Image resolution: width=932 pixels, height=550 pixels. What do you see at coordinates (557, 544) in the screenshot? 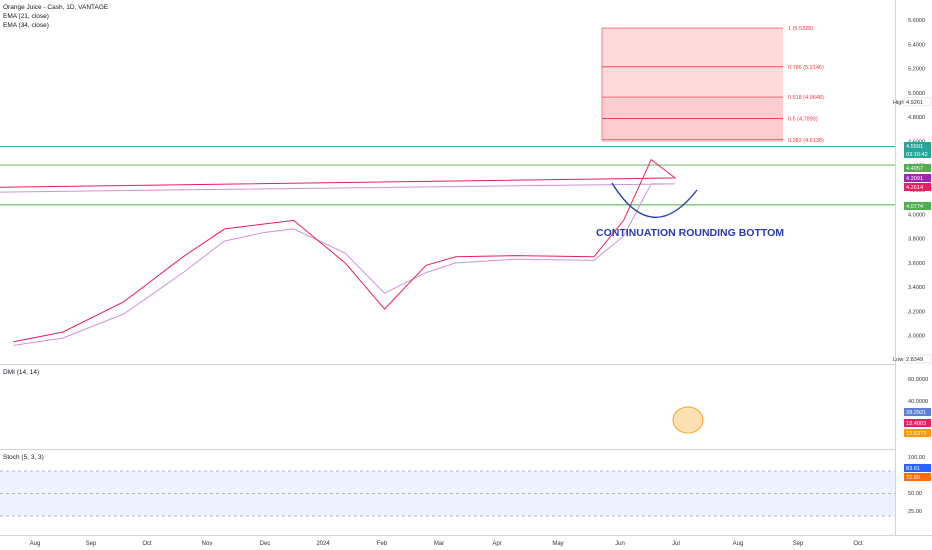
I see `time-tick-label: May` at bounding box center [557, 544].